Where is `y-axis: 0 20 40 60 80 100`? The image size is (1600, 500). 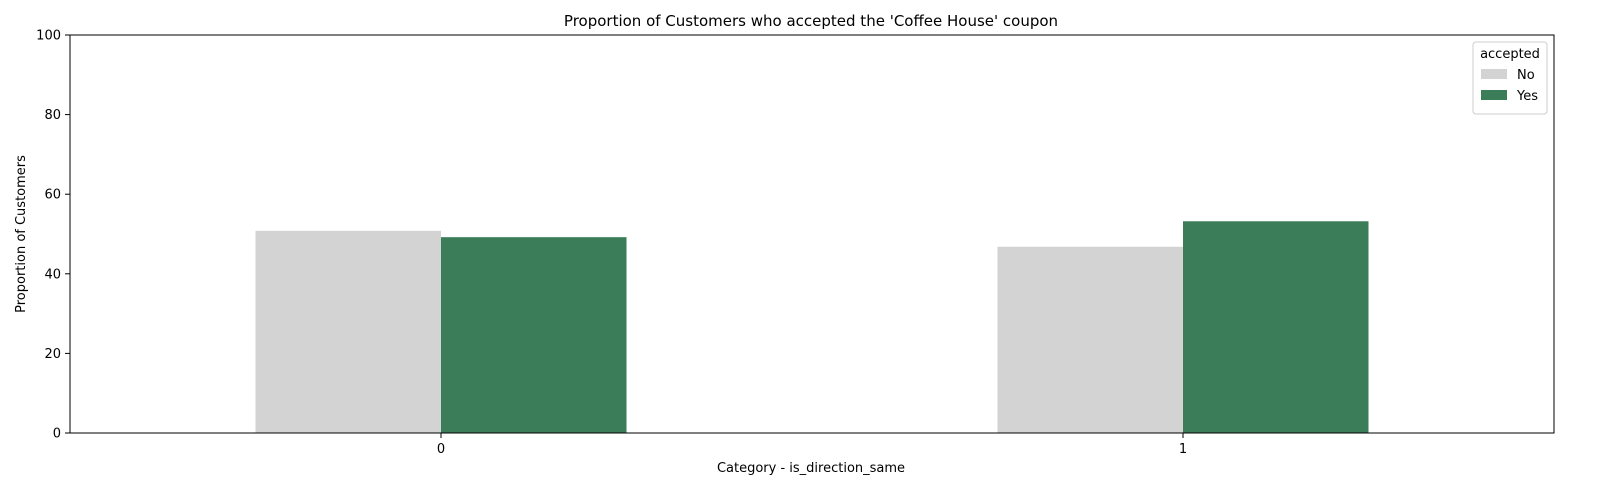 y-axis: 0 20 40 60 80 100 is located at coordinates (53, 235).